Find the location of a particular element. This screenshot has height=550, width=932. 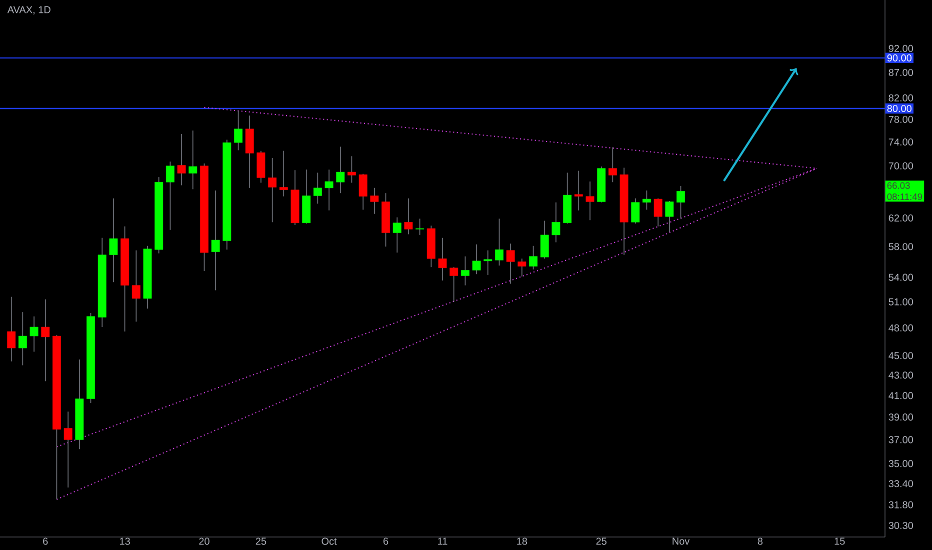

y-tick-label: 70.00 is located at coordinates (900, 166).